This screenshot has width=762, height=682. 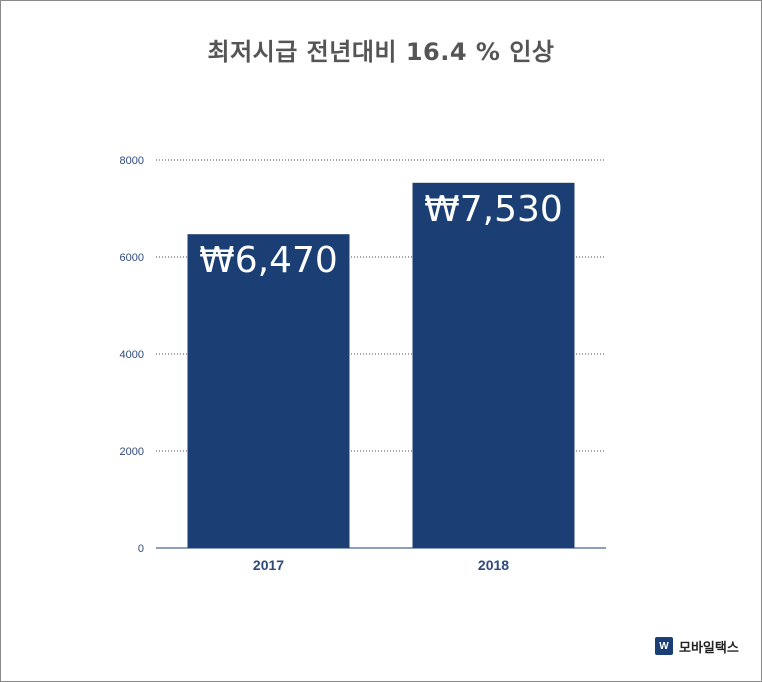 I want to click on data-label-2017: ₩6,470, so click(x=268, y=260).